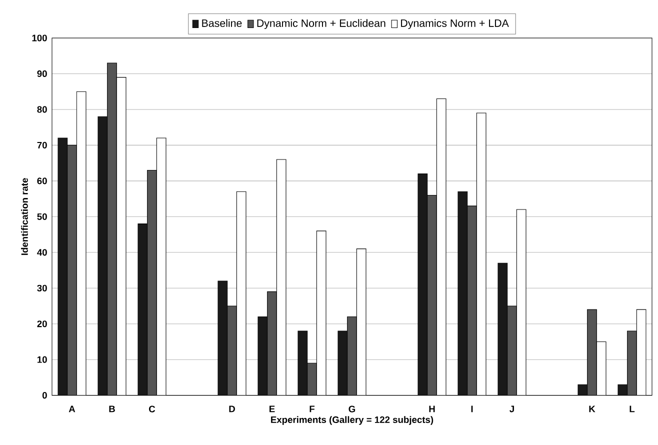  Describe the element at coordinates (352, 421) in the screenshot. I see `x-axis-title: Experiments (Gallery = 122 subjects)` at that location.